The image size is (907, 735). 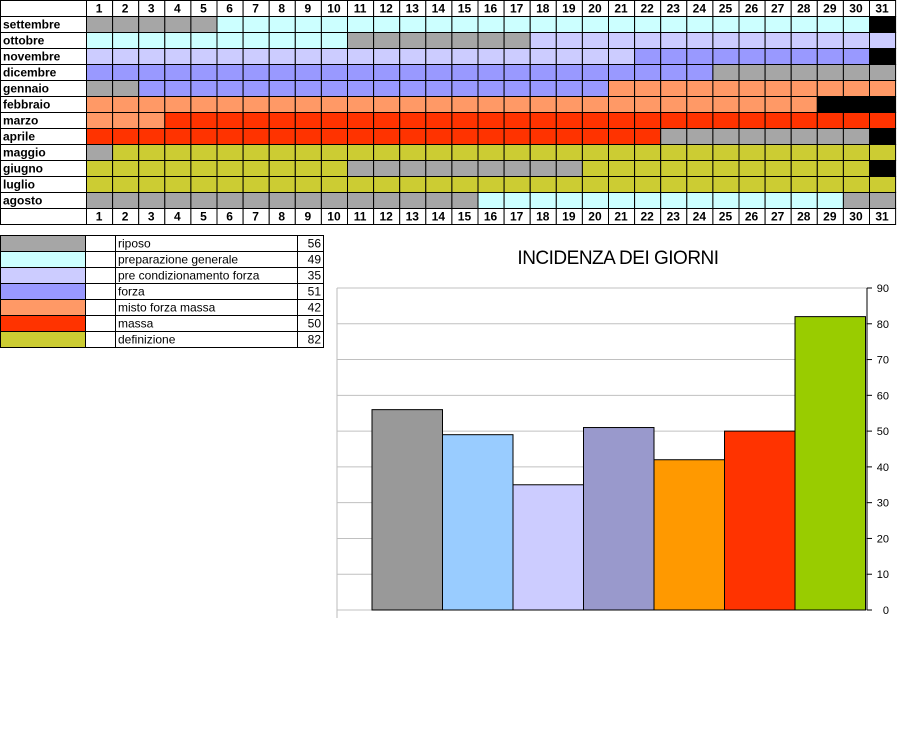 What do you see at coordinates (125, 217) in the screenshot?
I see `day-footer-label: 2` at bounding box center [125, 217].